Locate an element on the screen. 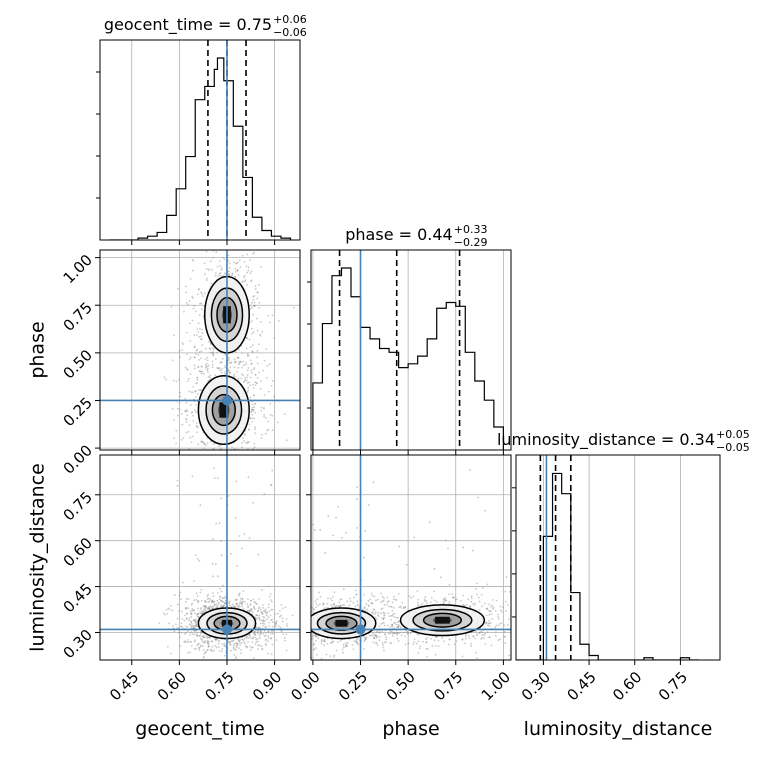 The image size is (760, 760). title-main: geocent_time = 0.75 is located at coordinates (188, 25).